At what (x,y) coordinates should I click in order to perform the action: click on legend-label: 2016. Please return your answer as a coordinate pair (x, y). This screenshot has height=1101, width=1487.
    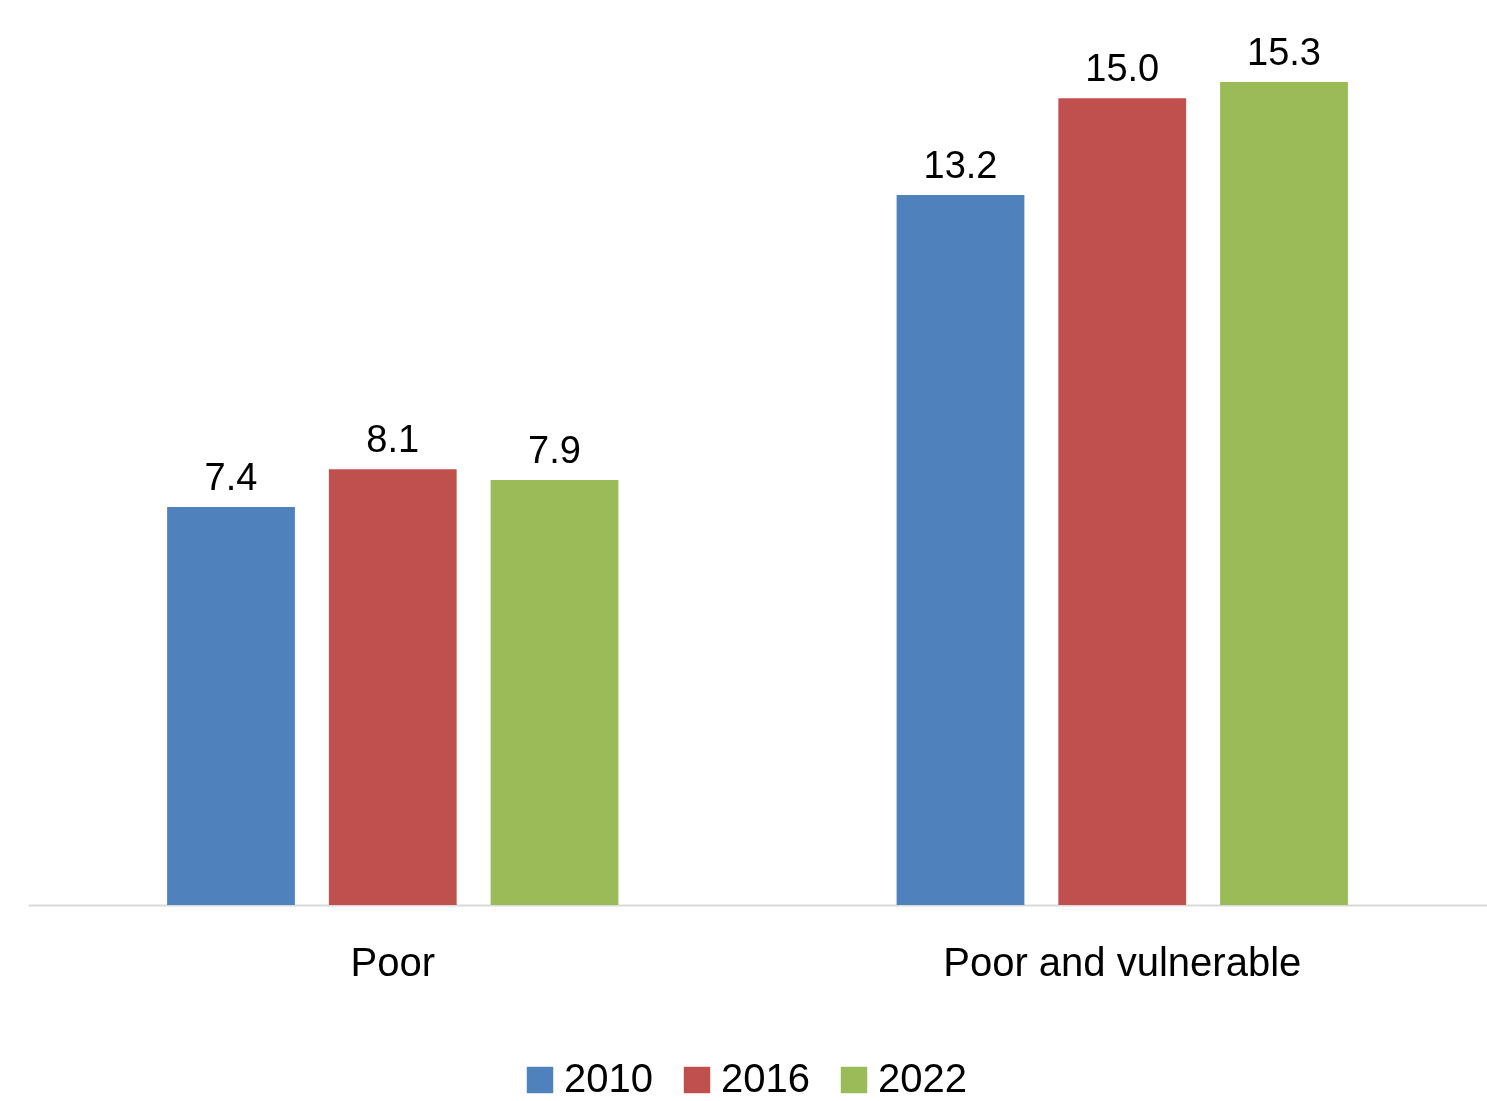
    Looking at the image, I should click on (765, 1078).